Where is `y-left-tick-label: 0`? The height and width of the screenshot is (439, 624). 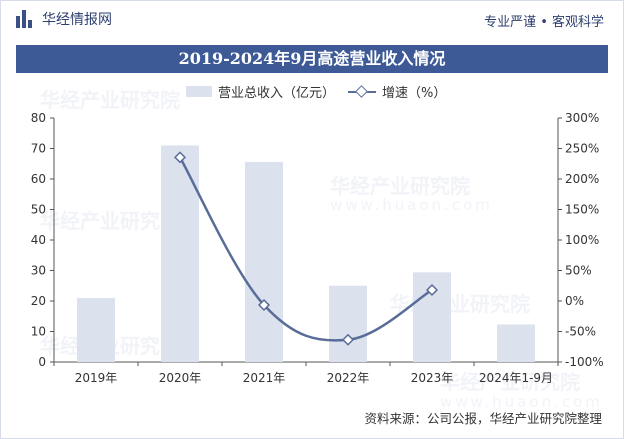 y-left-tick-label: 0 is located at coordinates (42, 362).